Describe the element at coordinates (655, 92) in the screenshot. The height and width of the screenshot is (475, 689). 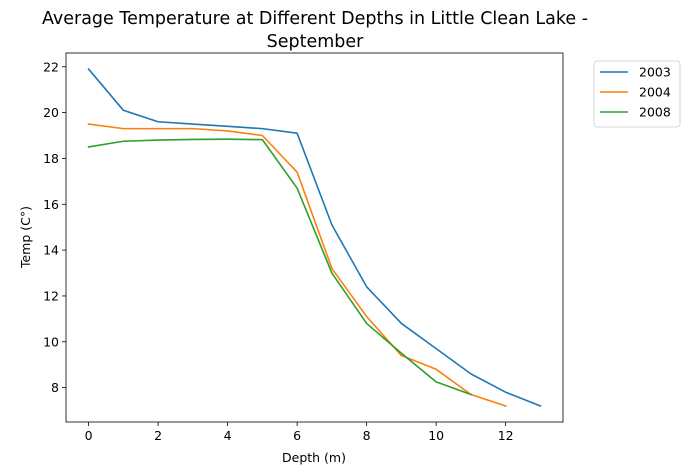
I see `legend-label-2004: 2004` at that location.